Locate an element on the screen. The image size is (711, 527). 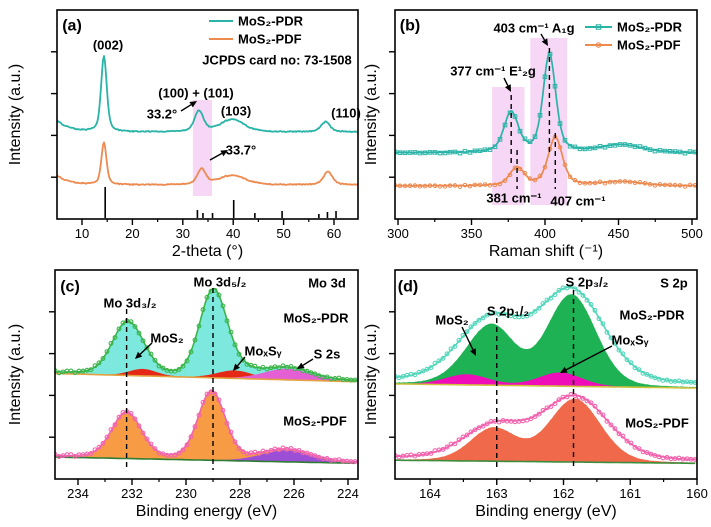
annotation: (110) is located at coordinates (346, 113).